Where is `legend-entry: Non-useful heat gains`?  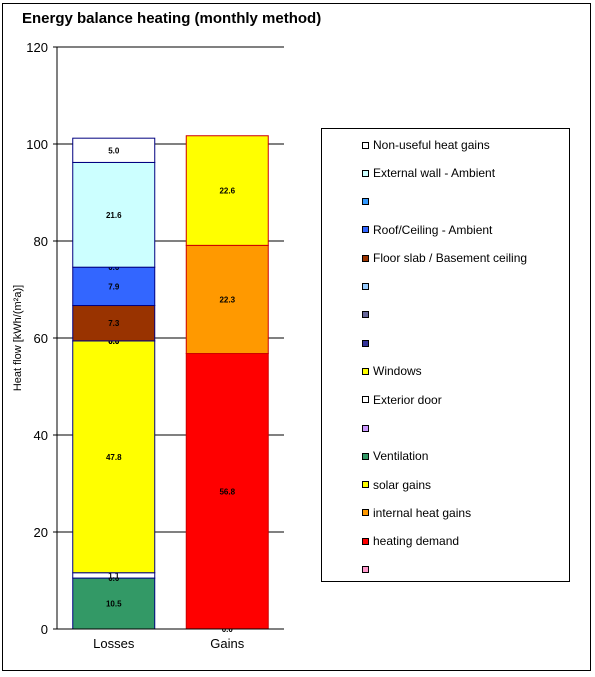
legend-entry: Non-useful heat gains is located at coordinates (426, 145).